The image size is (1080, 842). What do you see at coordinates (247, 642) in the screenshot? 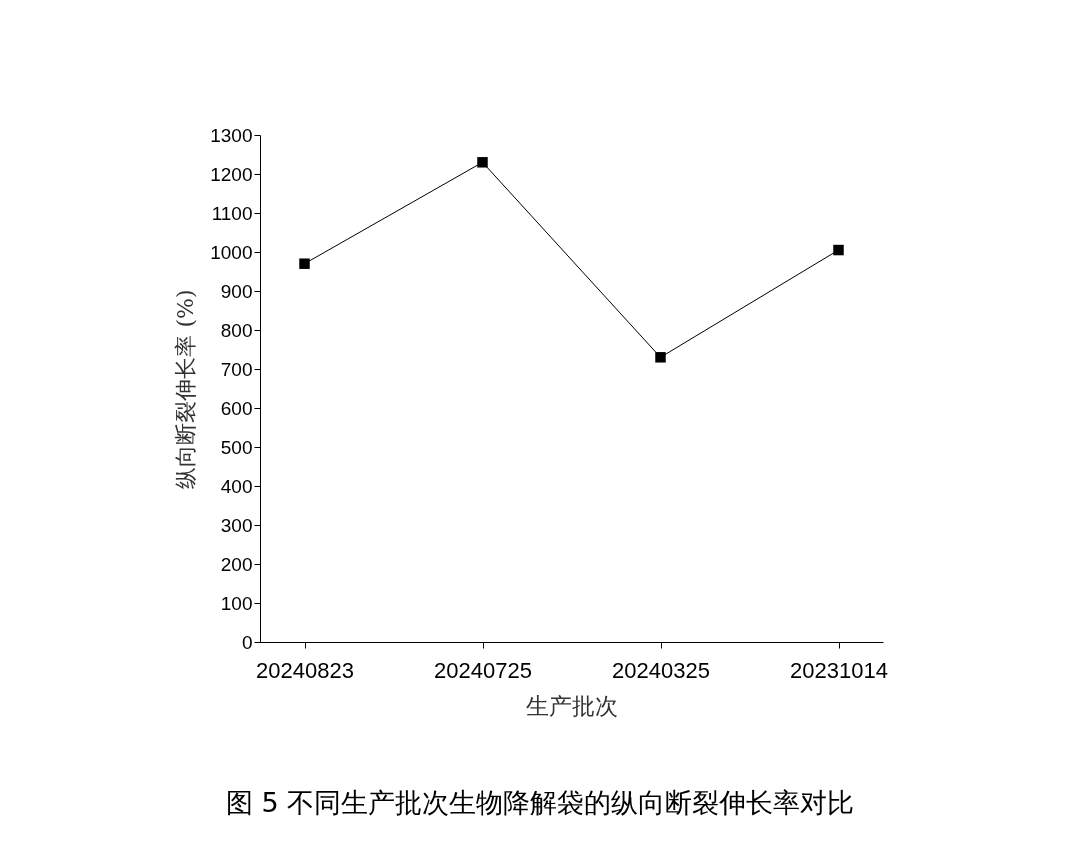
I see `y-tick-label: 0` at bounding box center [247, 642].